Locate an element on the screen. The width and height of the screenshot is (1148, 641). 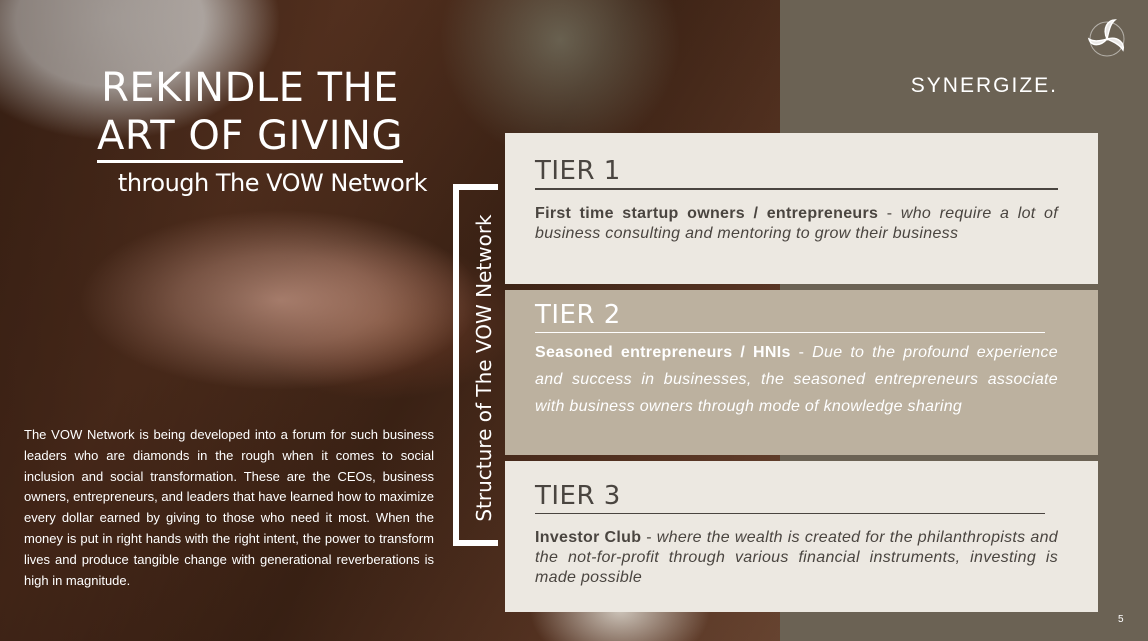
tagline: SYNERGIZE. is located at coordinates (984, 85).